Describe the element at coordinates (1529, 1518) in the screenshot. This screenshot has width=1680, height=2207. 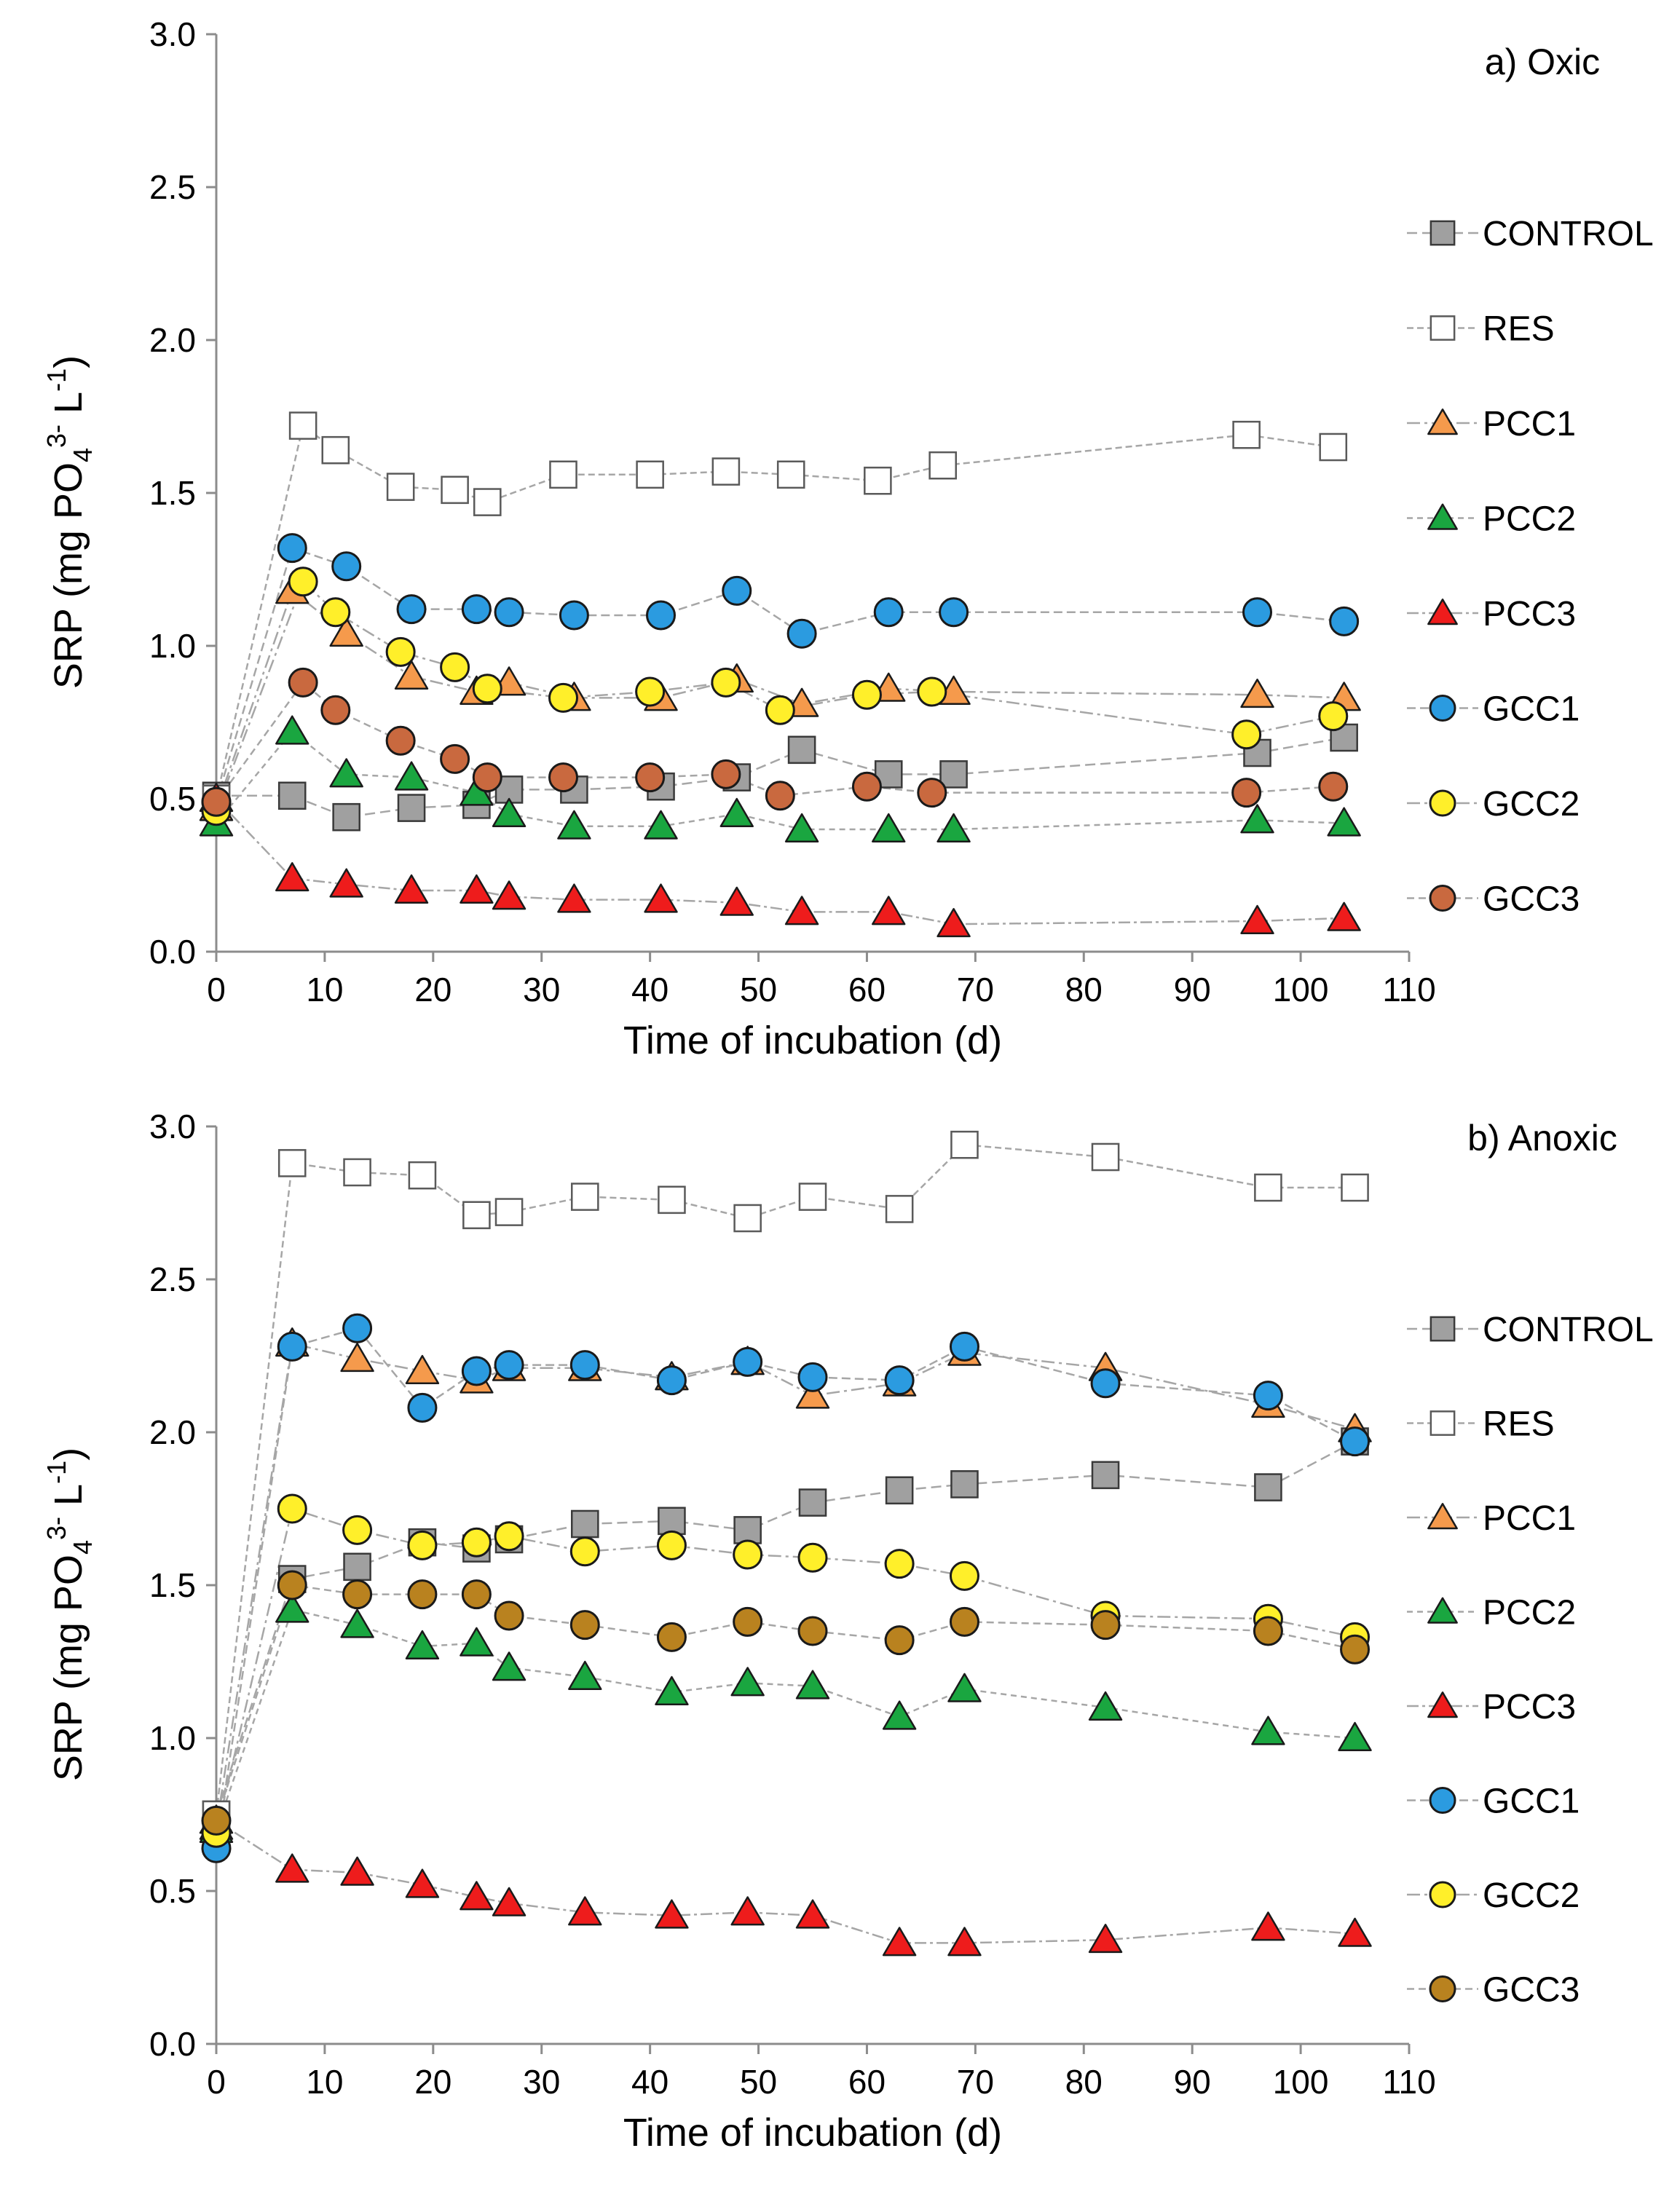
I see `legend-label: PCC1` at that location.